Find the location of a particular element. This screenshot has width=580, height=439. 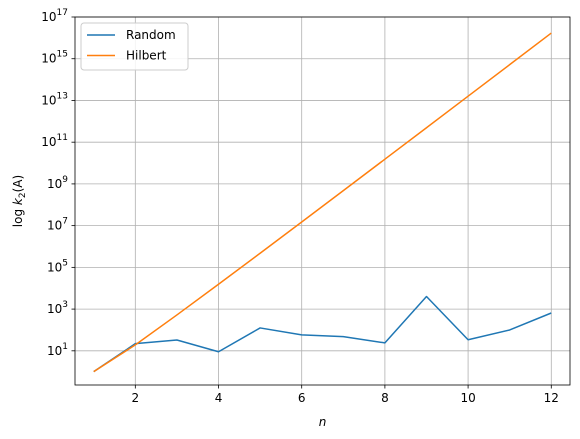

y-tick-label: 10¹¹ is located at coordinates (54, 141).